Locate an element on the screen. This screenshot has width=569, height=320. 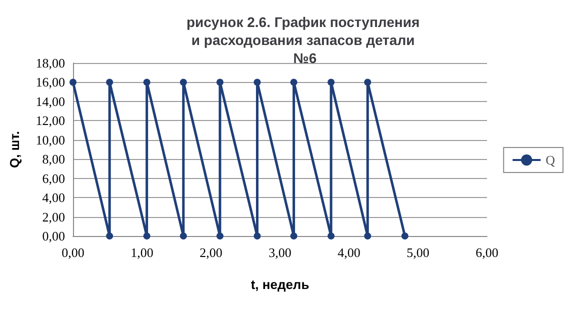
x-tick-label: 1,00 is located at coordinates (142, 252).